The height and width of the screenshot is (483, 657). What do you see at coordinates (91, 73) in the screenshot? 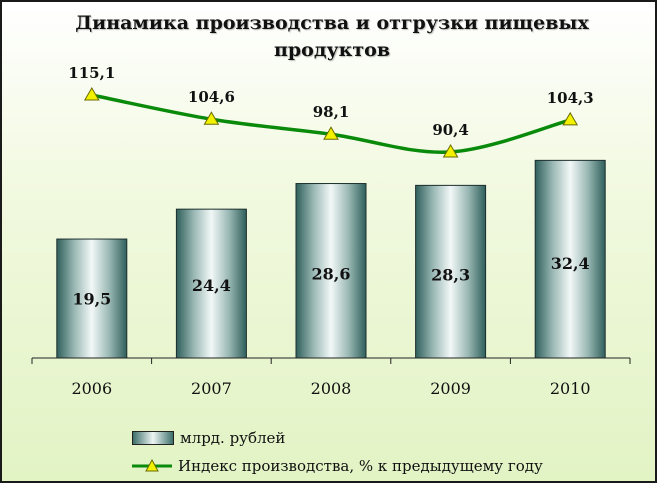
I see `index-label-2006: 115,1` at bounding box center [91, 73].